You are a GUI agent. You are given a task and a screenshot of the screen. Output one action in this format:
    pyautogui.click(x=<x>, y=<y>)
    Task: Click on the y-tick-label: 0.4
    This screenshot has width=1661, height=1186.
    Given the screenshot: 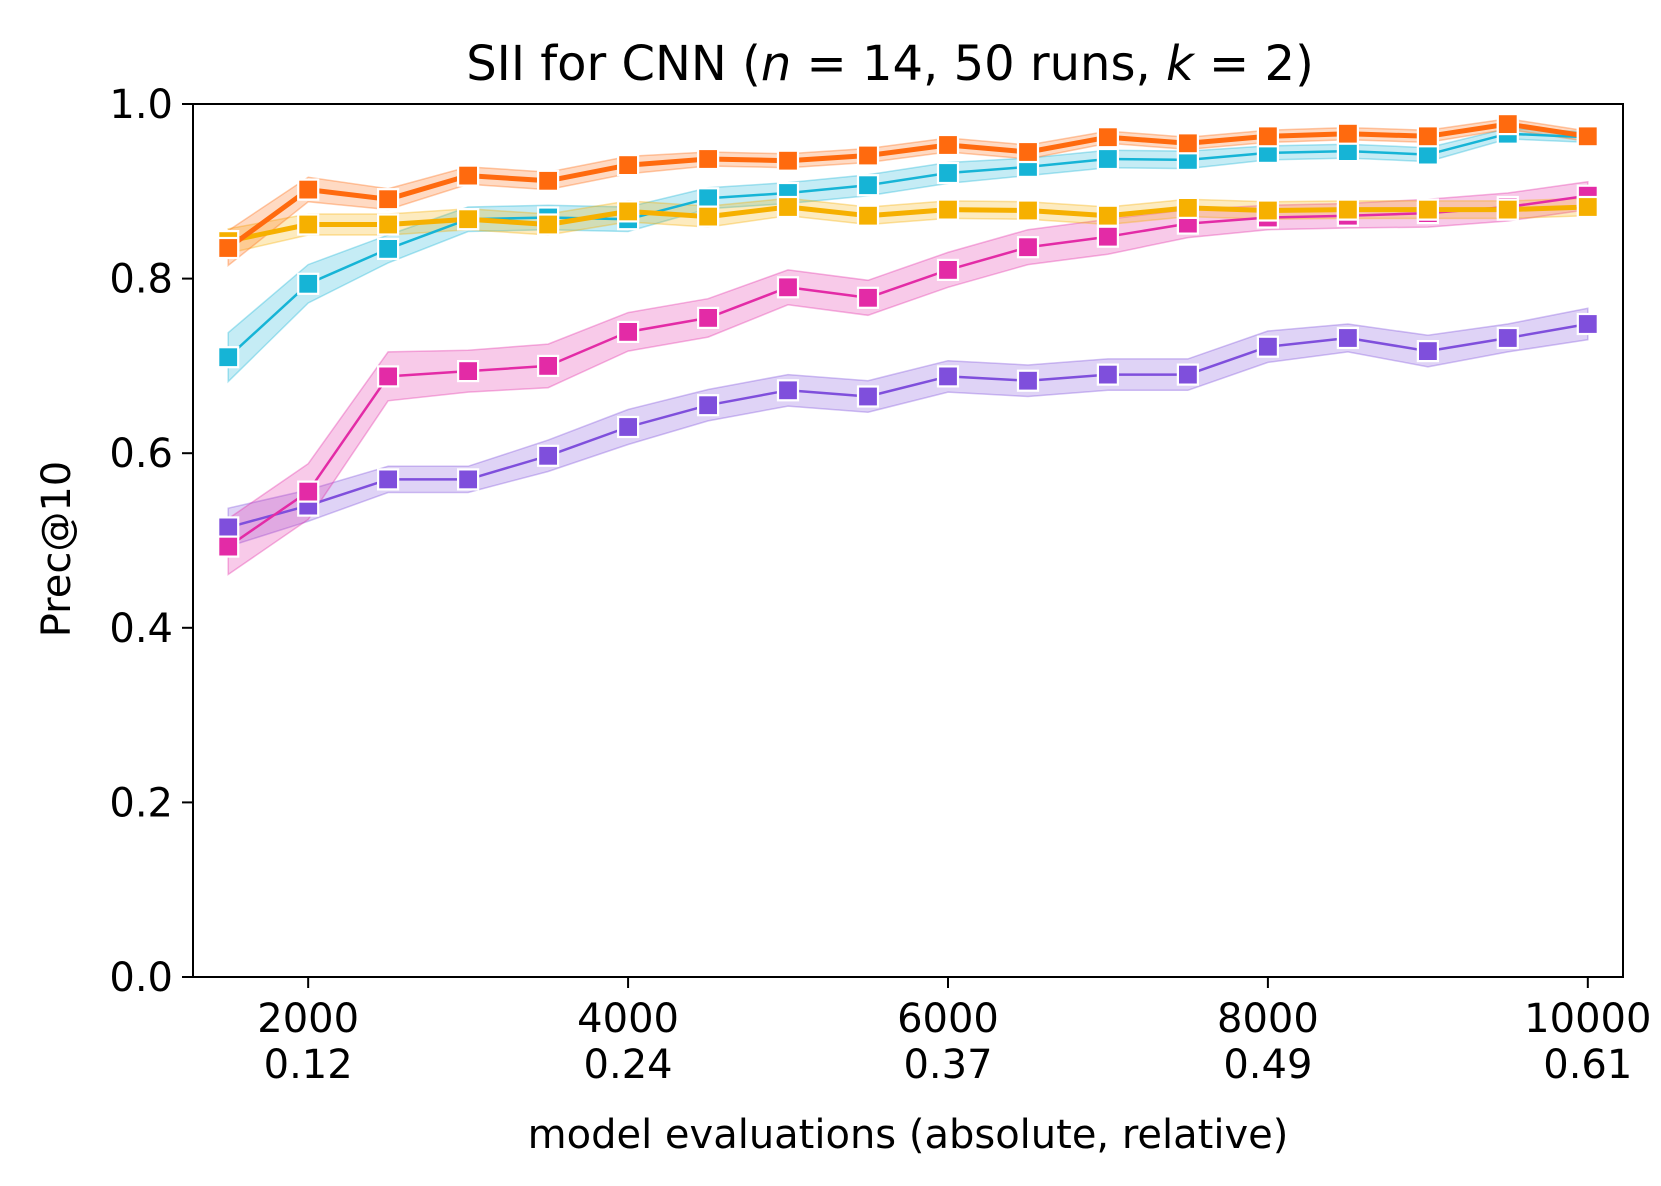 What is the action you would take?
    pyautogui.click(x=141, y=629)
    